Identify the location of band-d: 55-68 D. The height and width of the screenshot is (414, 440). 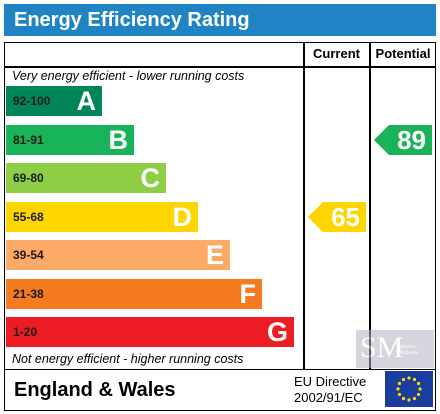
(102, 216).